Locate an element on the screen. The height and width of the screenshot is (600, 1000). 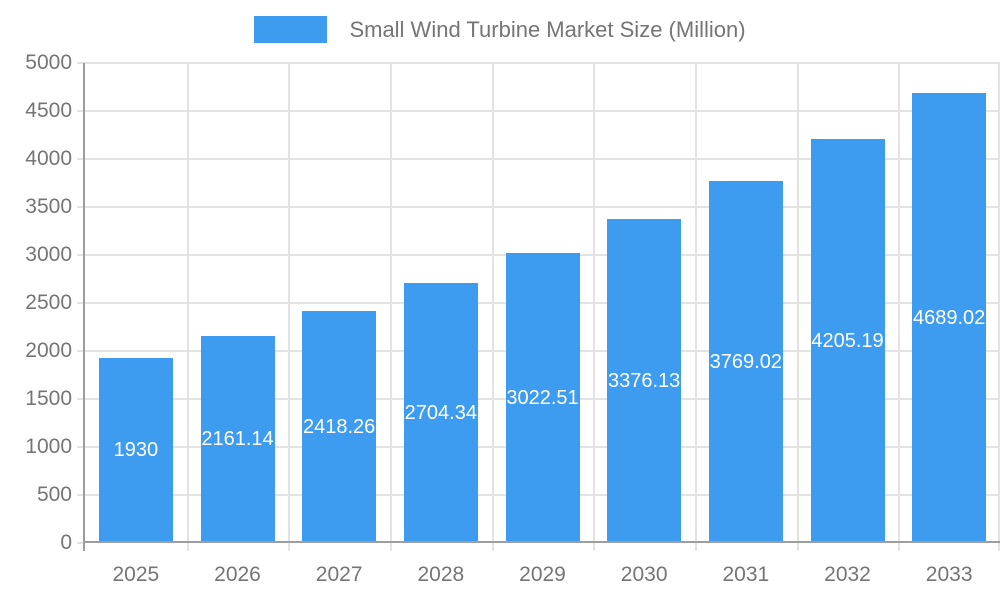
x-axis-label: 2026 is located at coordinates (237, 574).